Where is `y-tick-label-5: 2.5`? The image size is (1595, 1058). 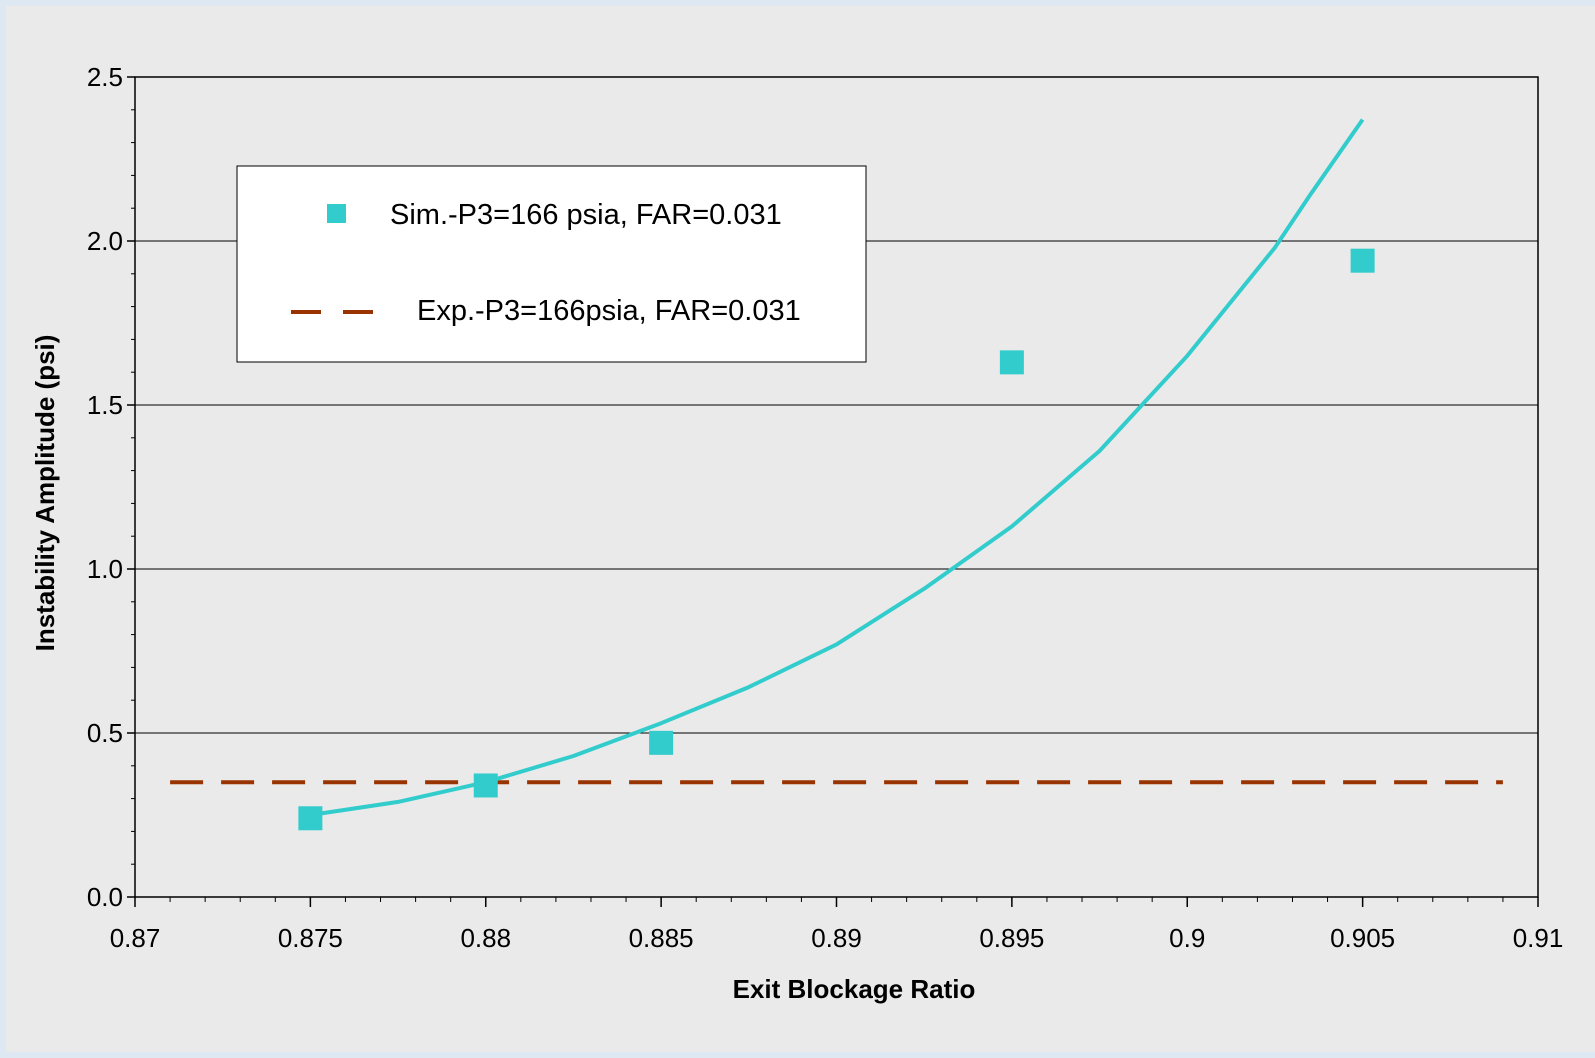 y-tick-label-5: 2.5 is located at coordinates (105, 77).